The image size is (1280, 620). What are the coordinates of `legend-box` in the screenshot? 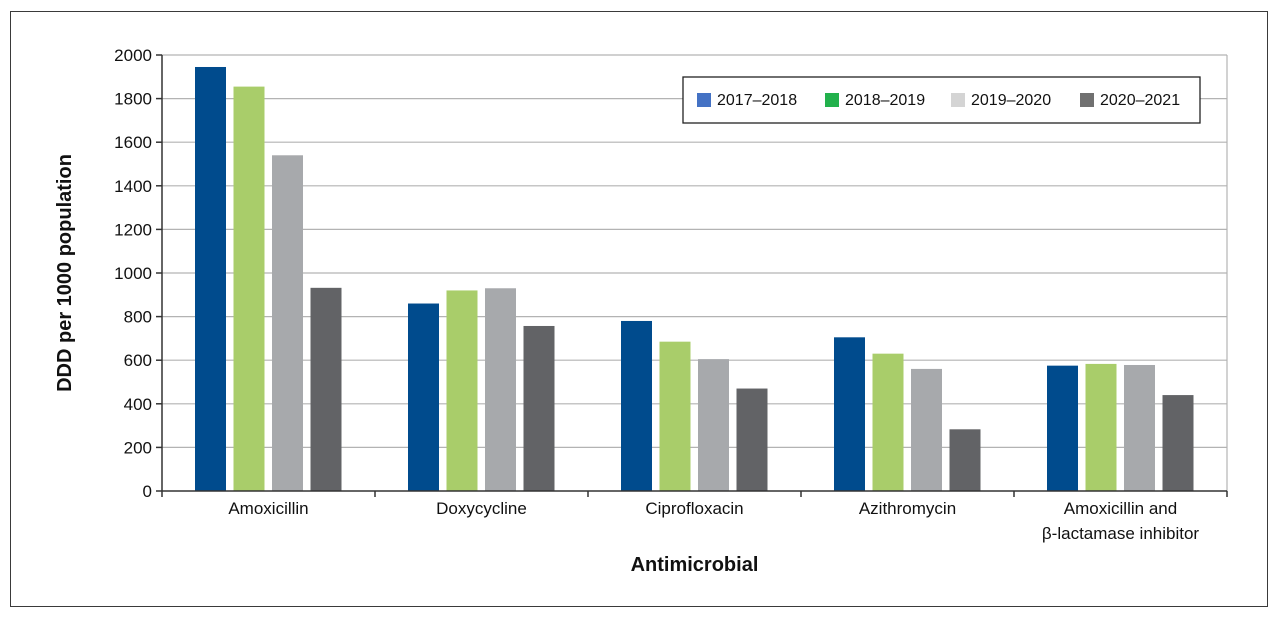 It's located at (941, 100).